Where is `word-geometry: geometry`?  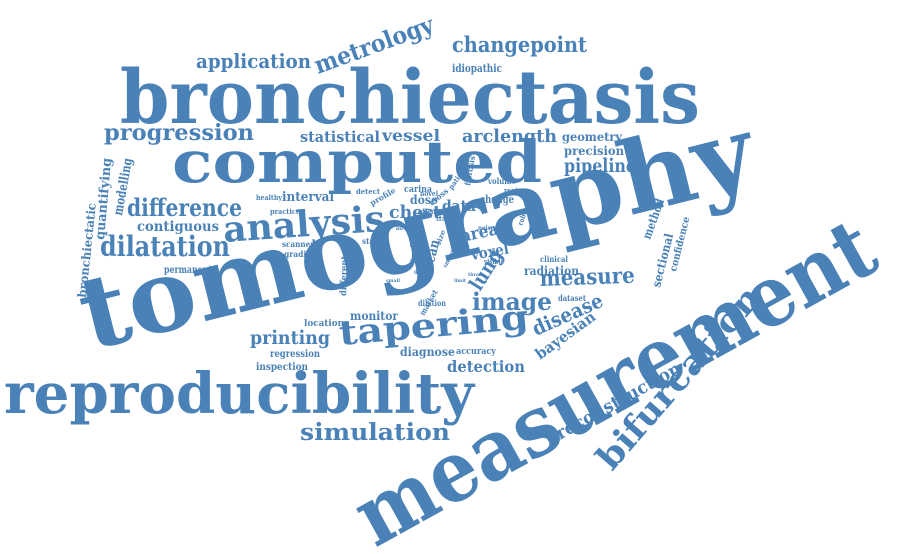
word-geometry: geometry is located at coordinates (592, 137).